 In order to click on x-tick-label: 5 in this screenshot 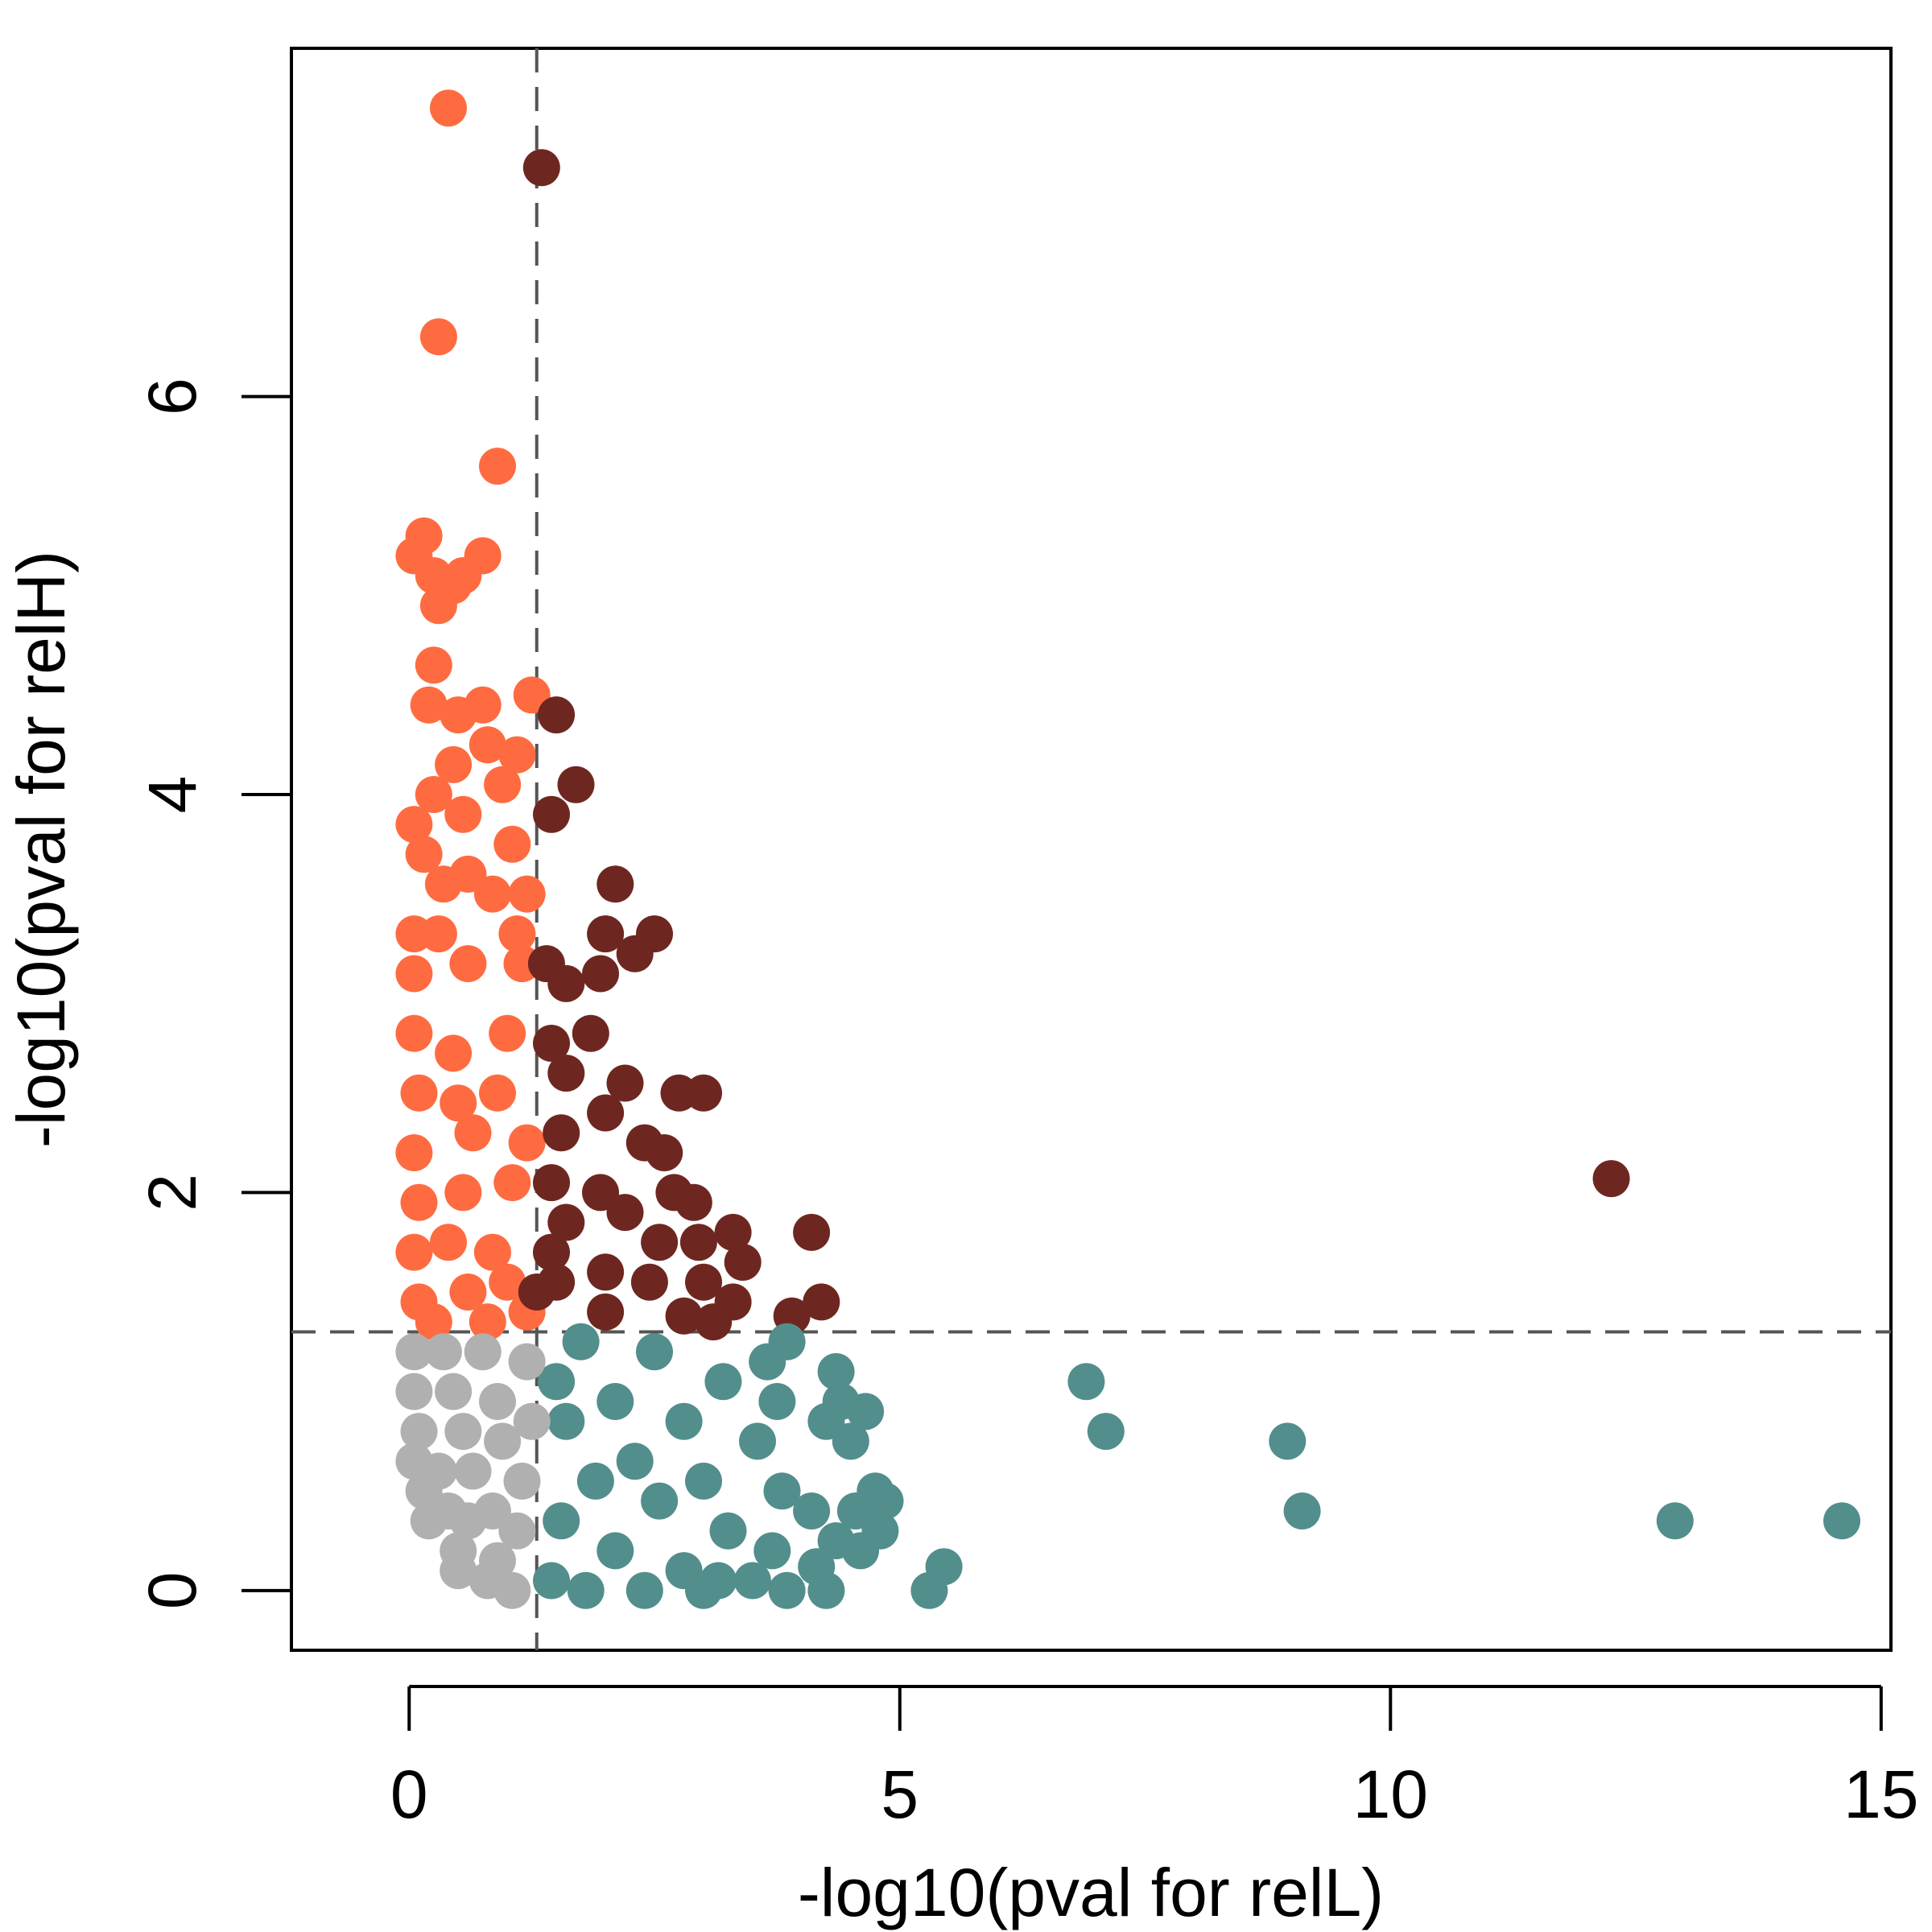, I will do `click(900, 1794)`.